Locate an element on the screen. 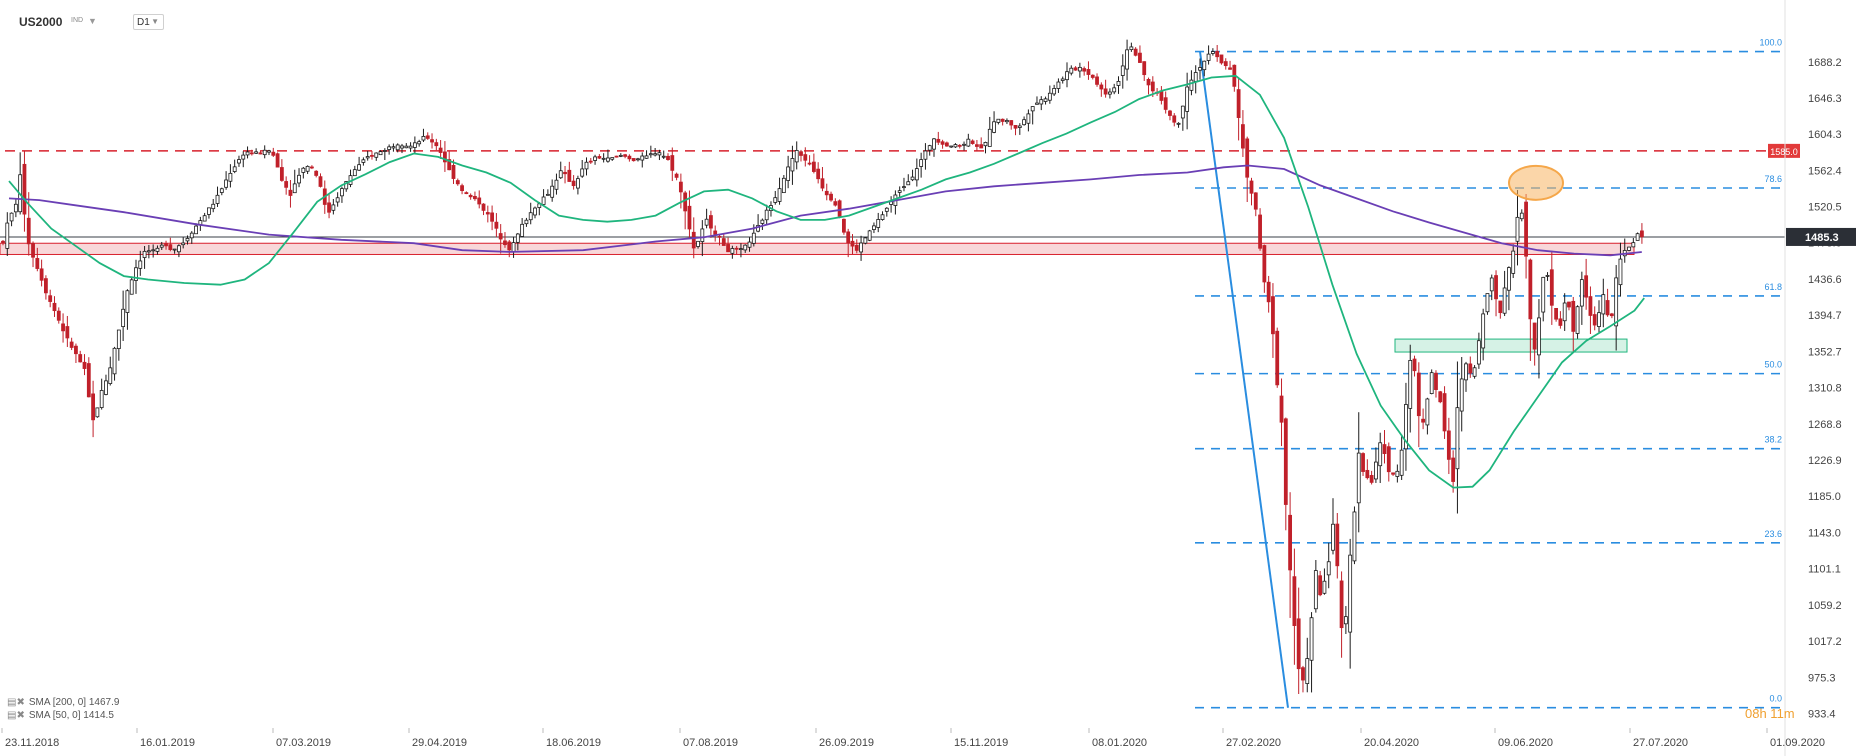  legend-sma50: ▤✖ SMA [50, 0] 1414.5 is located at coordinates (60, 715).